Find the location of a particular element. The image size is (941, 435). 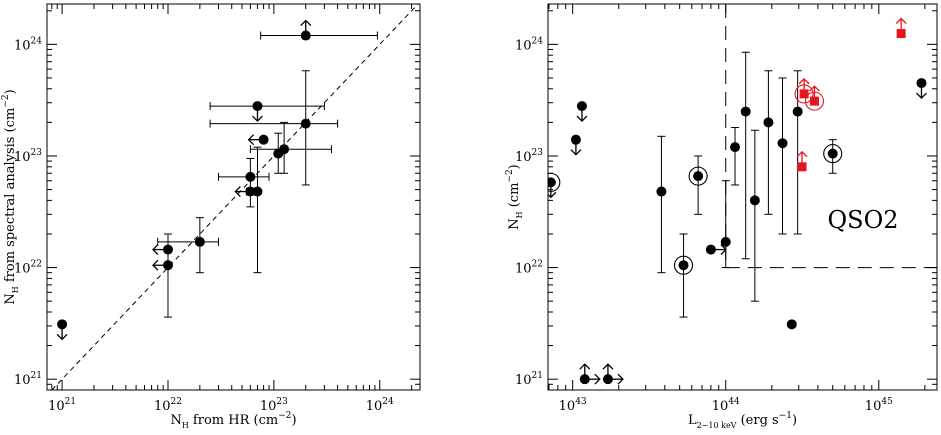

y-axis-label: NH (cm−2) is located at coordinates (514, 197).